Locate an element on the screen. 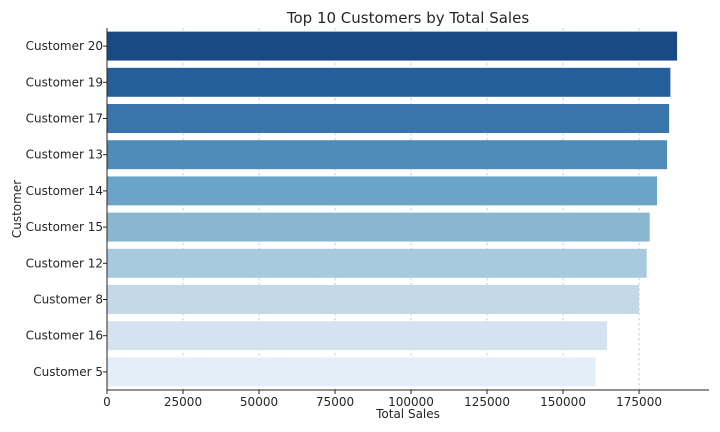 This screenshot has height=432, width=720. x-tick-label: 0 is located at coordinates (107, 402).